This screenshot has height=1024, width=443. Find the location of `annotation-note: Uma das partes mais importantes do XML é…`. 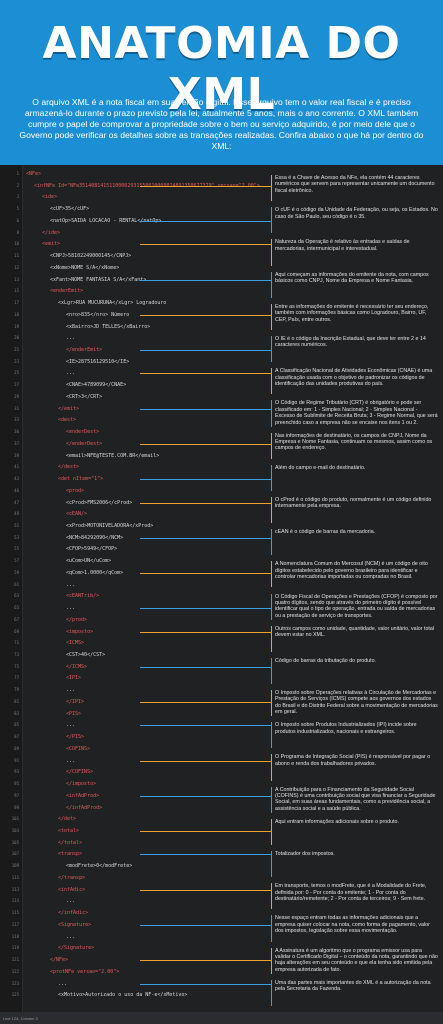

annotation-note: Uma das partes mais importantes do XML é… is located at coordinates (353, 986).